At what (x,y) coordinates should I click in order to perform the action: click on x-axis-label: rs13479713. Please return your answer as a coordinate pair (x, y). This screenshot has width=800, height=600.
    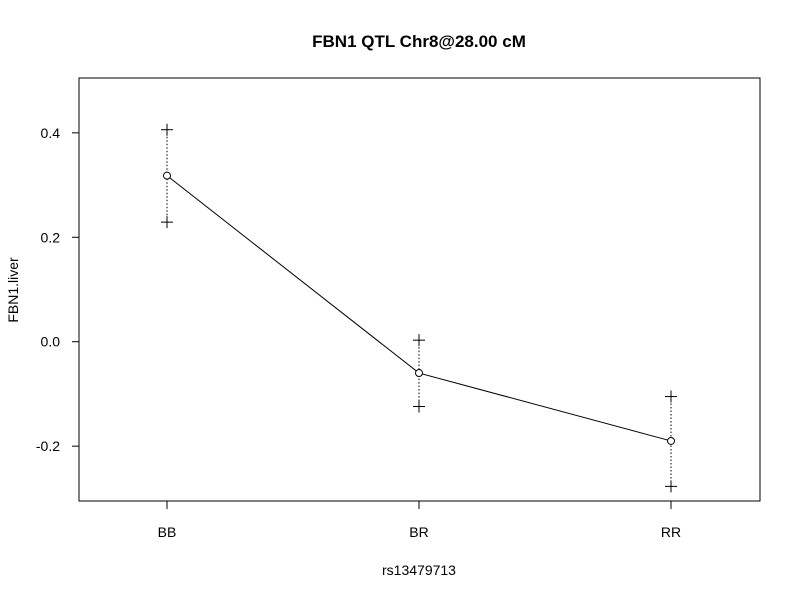
    Looking at the image, I should click on (419, 570).